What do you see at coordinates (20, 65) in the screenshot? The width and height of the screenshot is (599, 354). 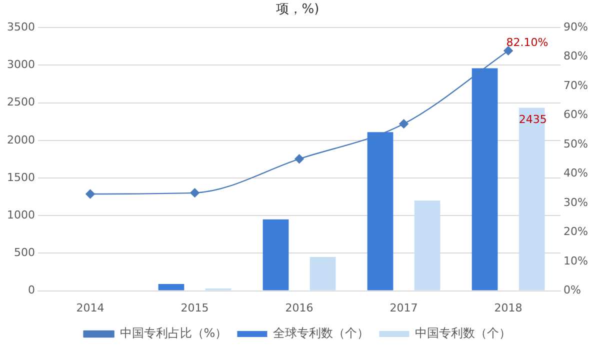 I see `y-tick-label: 3000` at bounding box center [20, 65].